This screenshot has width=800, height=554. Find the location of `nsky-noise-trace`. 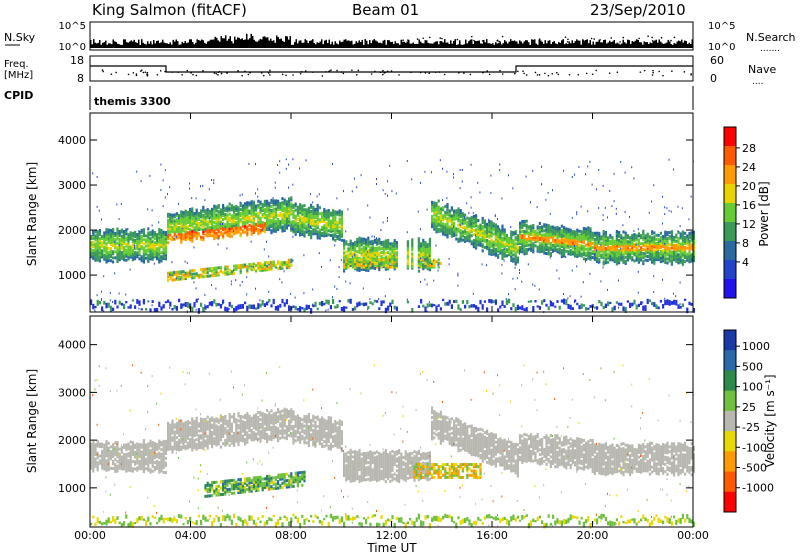

nsky-noise-trace is located at coordinates (391, 40).